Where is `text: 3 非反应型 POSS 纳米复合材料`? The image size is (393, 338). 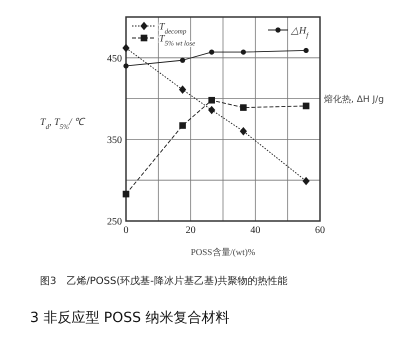 text: 3 非反应型 POSS 纳米复合材料 is located at coordinates (130, 318).